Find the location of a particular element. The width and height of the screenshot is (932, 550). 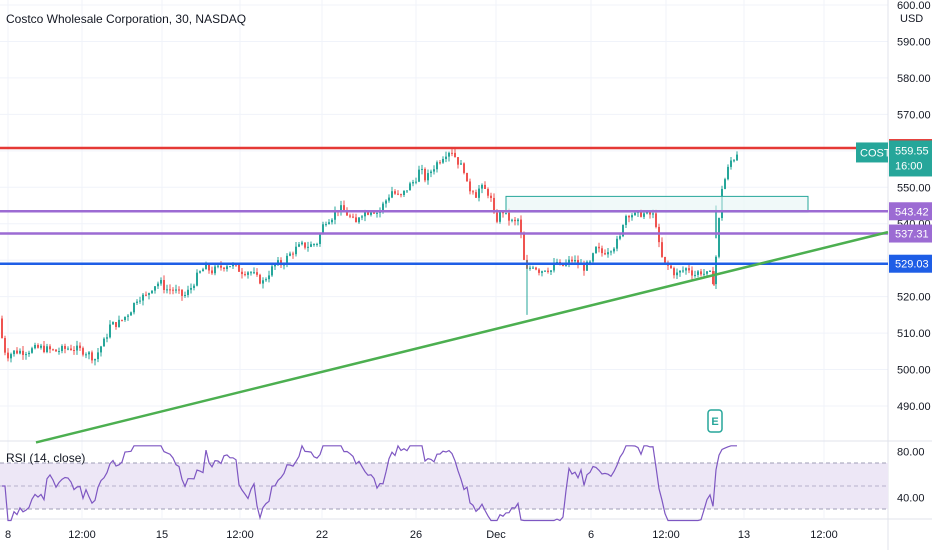

price-tag-label: 529.03 is located at coordinates (912, 265).